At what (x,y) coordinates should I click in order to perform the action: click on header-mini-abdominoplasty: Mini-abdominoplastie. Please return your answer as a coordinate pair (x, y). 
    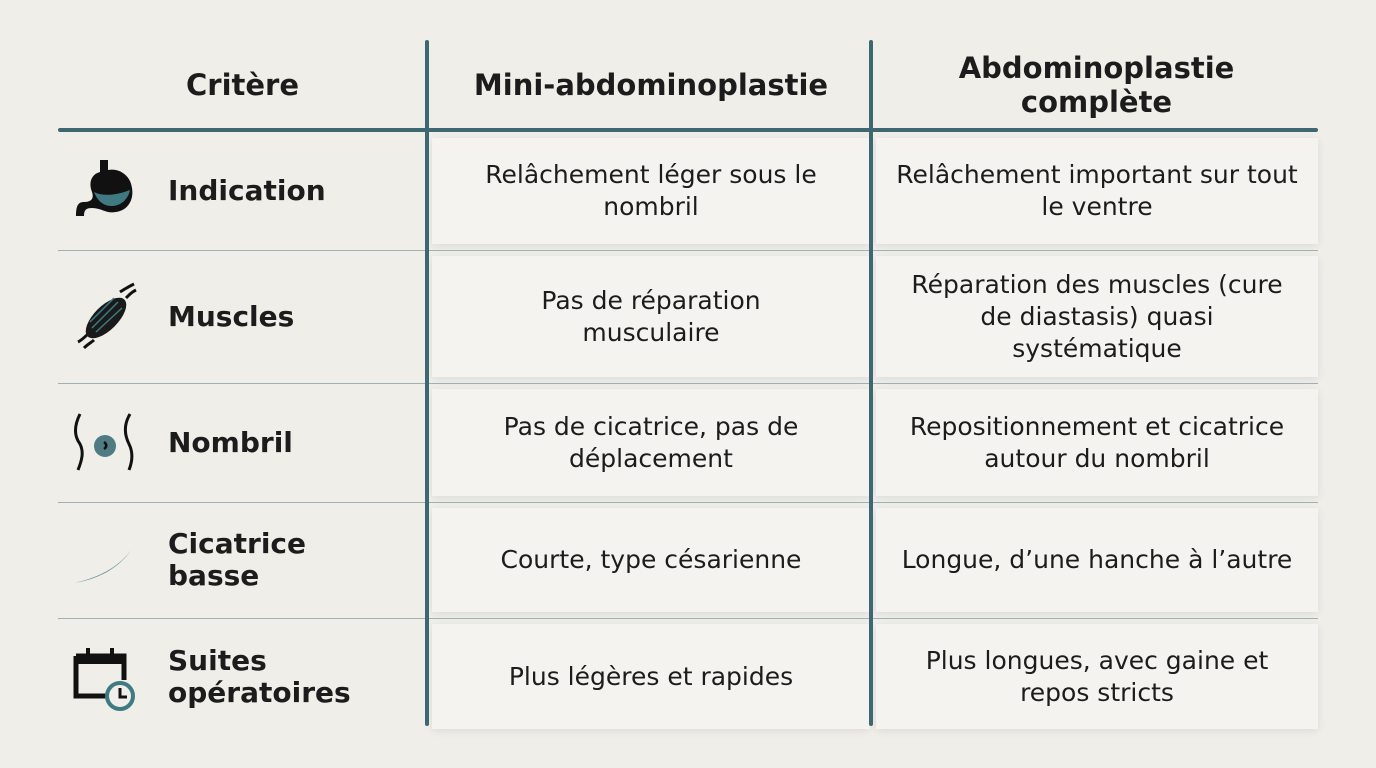
    Looking at the image, I should click on (651, 85).